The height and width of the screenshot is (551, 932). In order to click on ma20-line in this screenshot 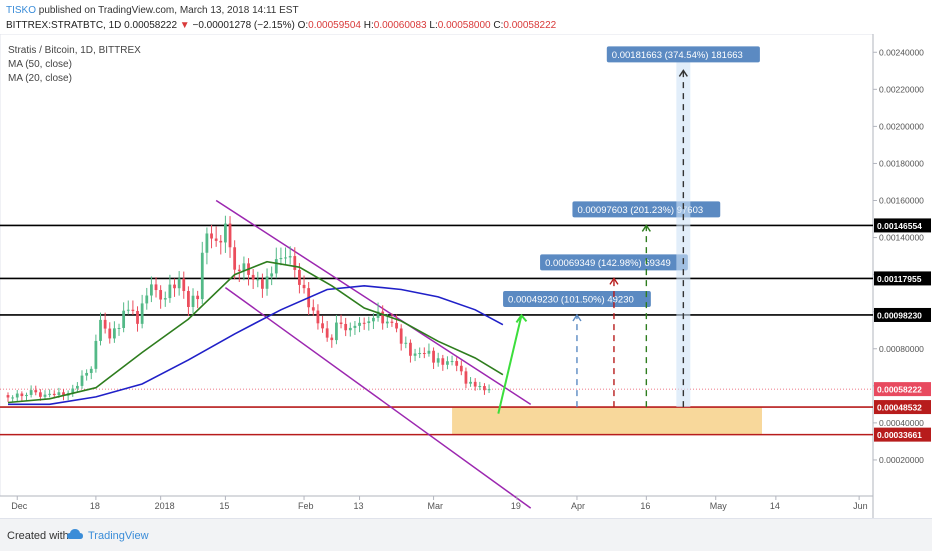, I will do `click(255, 332)`.